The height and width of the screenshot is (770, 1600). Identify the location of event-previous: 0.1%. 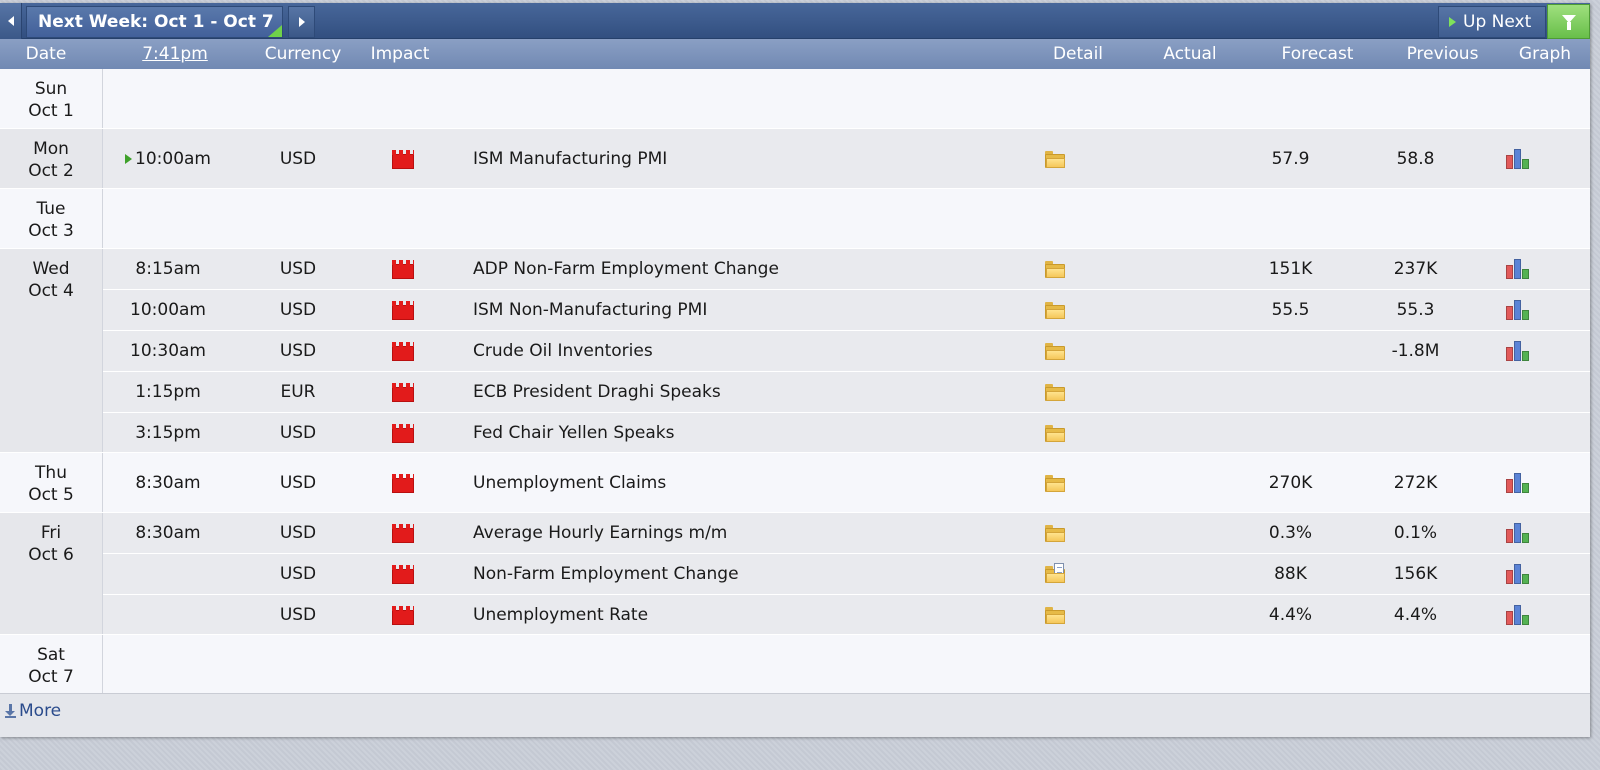
(1415, 533).